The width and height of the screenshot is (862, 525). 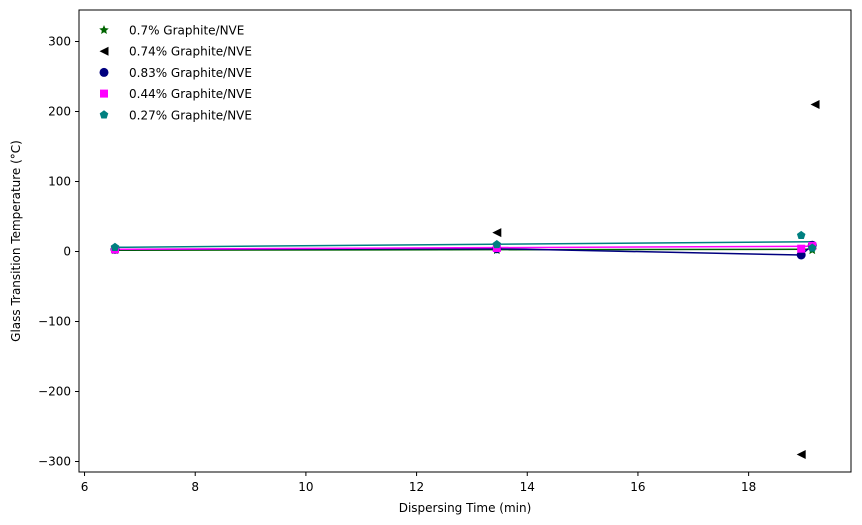 What do you see at coordinates (527, 487) in the screenshot?
I see `x-tick-label: 14` at bounding box center [527, 487].